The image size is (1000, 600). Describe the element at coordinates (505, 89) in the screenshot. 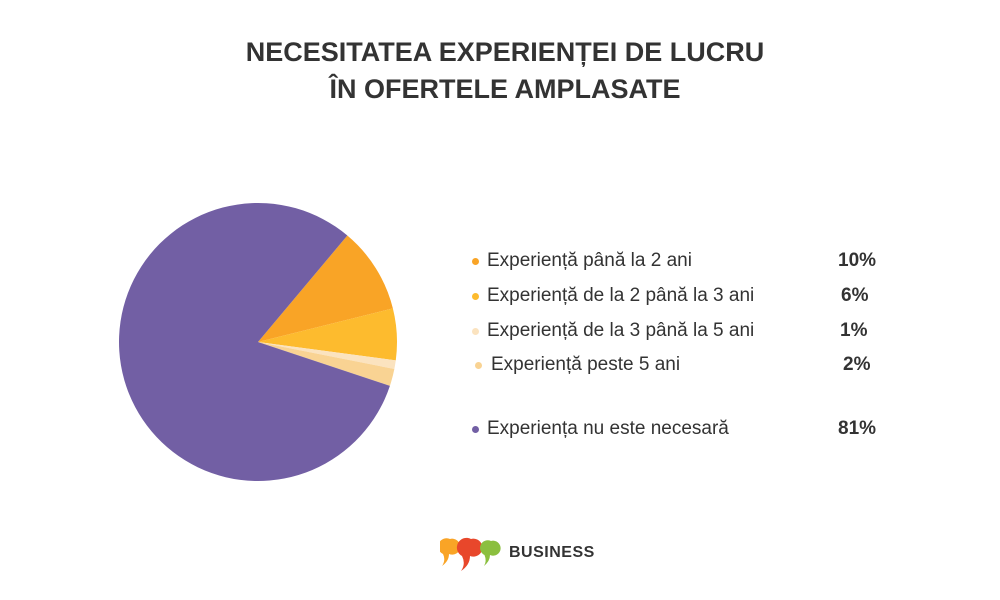

I see `chart-title-line-2: ÎN OFERTELE AMPLASATE` at that location.